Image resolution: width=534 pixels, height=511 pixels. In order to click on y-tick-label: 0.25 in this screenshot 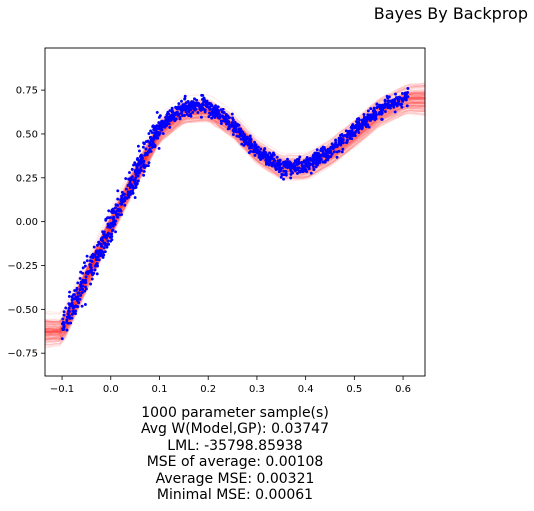, I will do `click(27, 178)`.